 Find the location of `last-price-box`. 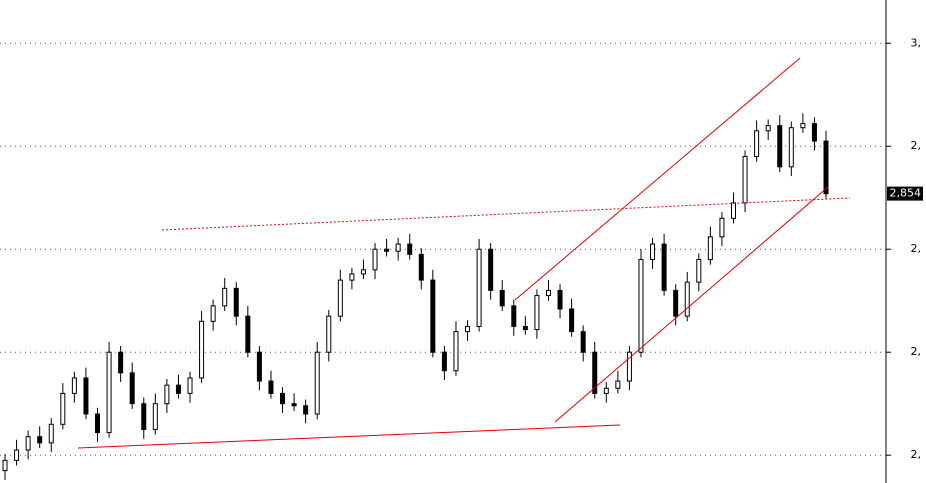

last-price-box is located at coordinates (905, 193).